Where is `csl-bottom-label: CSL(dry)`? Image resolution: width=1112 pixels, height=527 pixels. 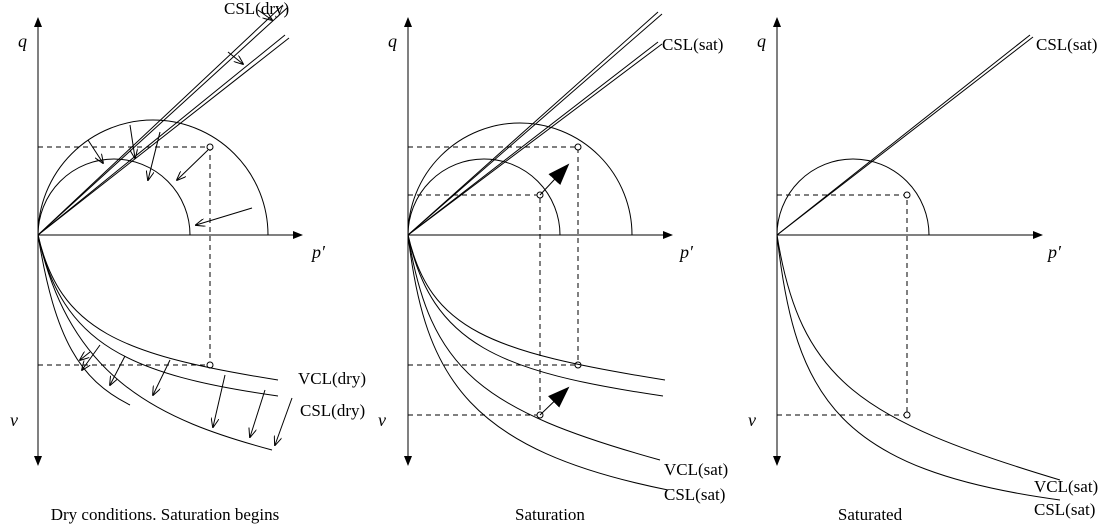
csl-bottom-label: CSL(dry) is located at coordinates (332, 410).